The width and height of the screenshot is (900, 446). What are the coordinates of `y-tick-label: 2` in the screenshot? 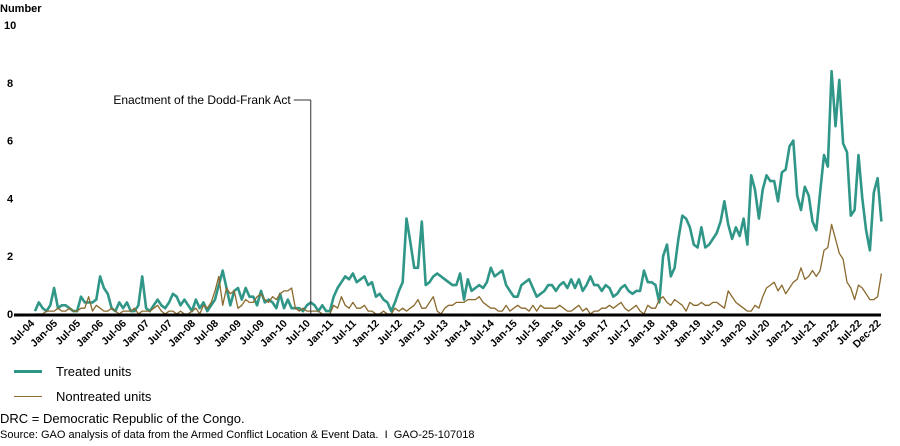 It's located at (10, 257).